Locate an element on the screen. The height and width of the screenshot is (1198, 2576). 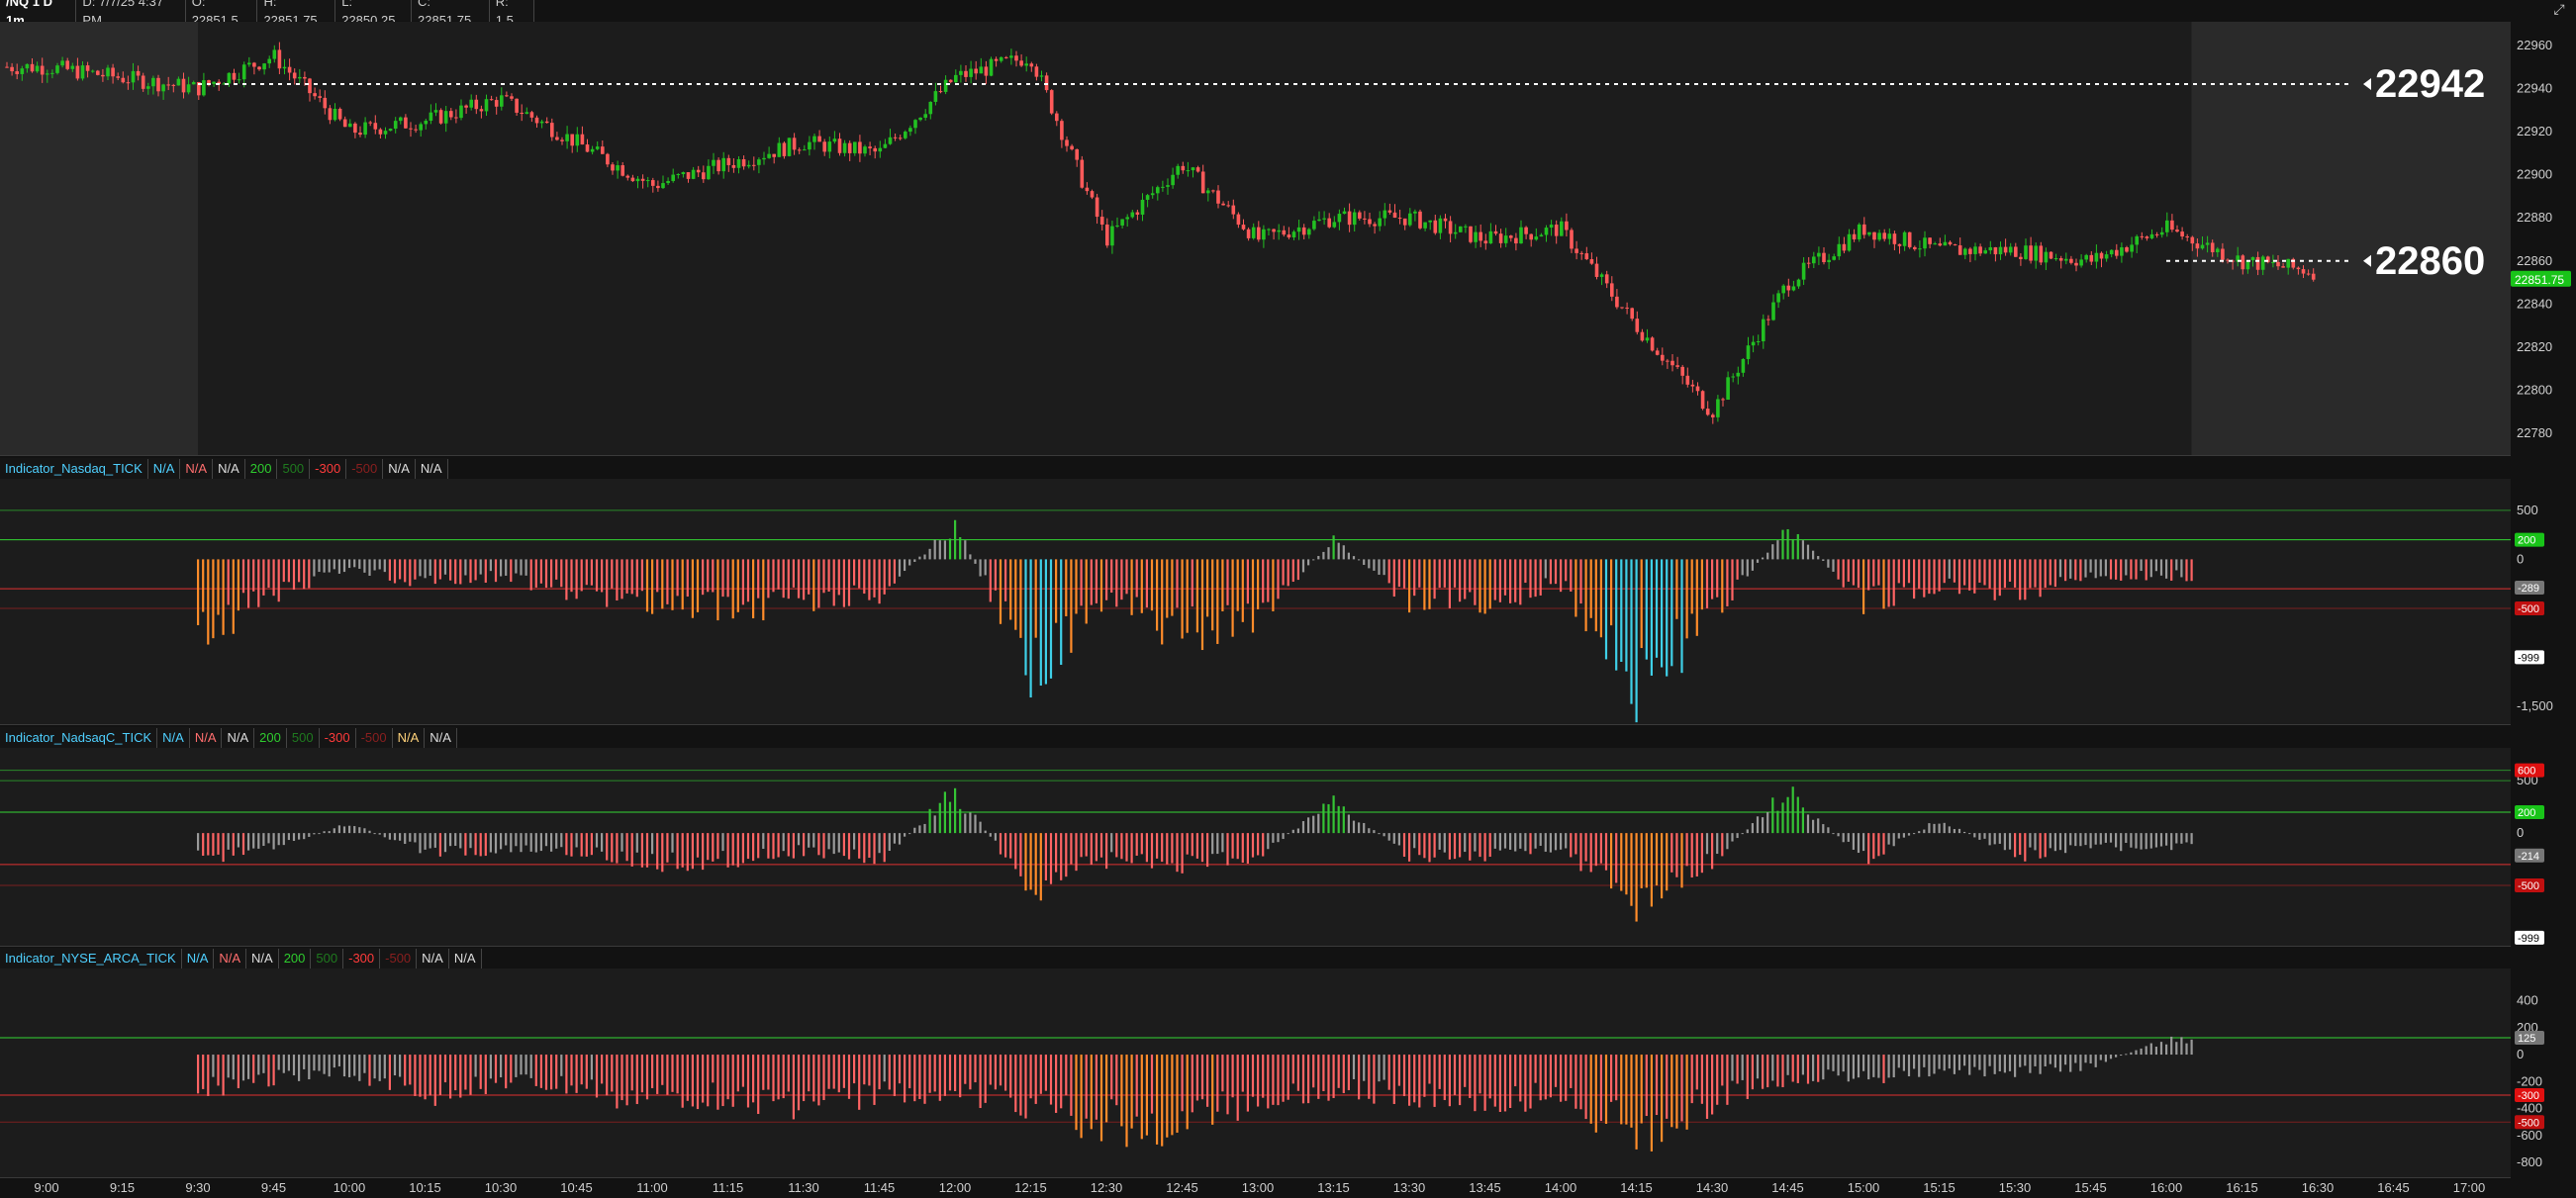
indicator-name: Indicator_Nasdaq_TICK is located at coordinates (74, 469).